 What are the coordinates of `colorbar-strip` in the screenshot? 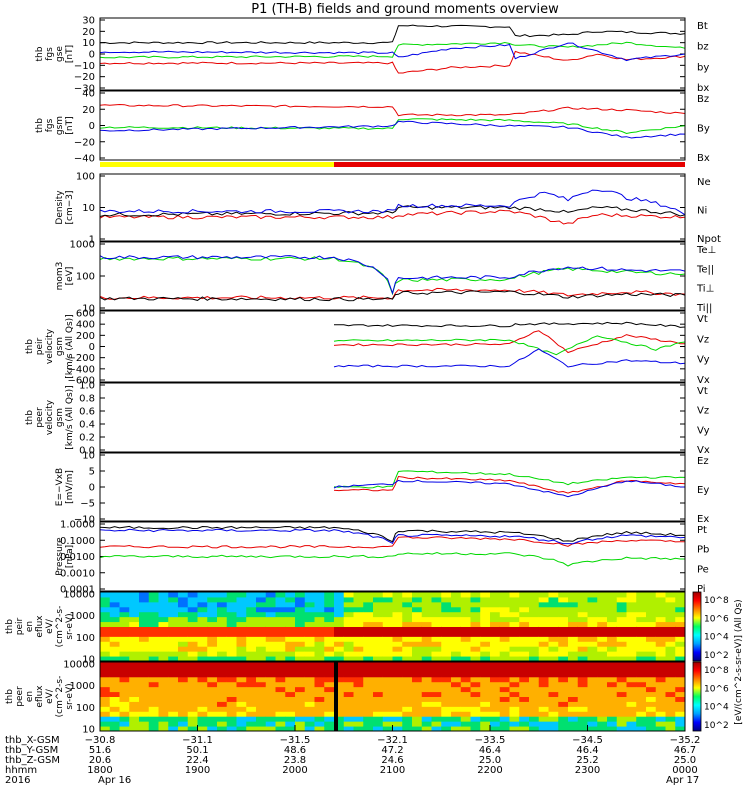 It's located at (697, 696).